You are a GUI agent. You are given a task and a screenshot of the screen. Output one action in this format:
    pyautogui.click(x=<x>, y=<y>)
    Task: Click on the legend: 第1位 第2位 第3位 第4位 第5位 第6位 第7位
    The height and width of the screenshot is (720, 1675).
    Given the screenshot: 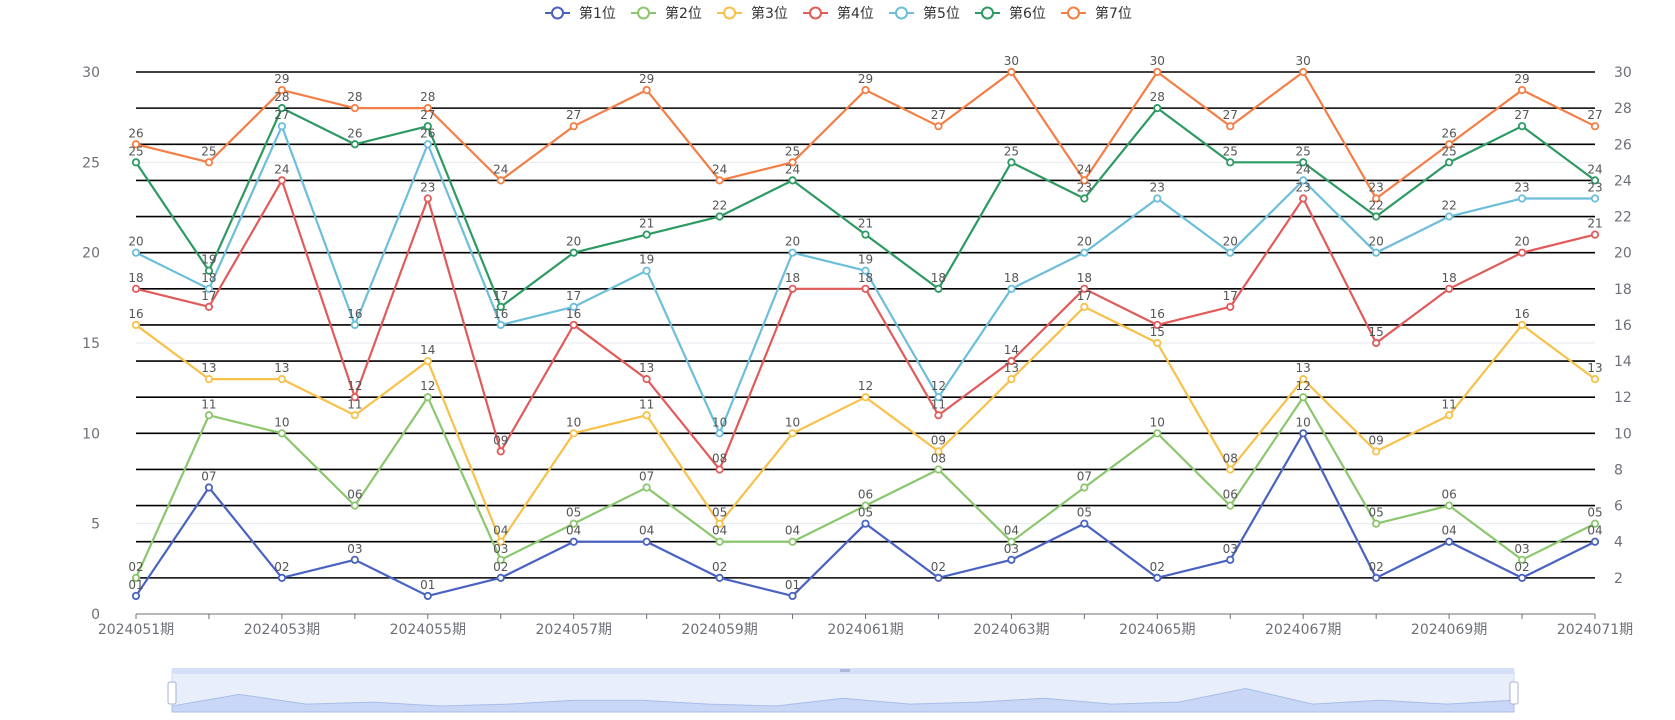 What is the action you would take?
    pyautogui.click(x=838, y=13)
    